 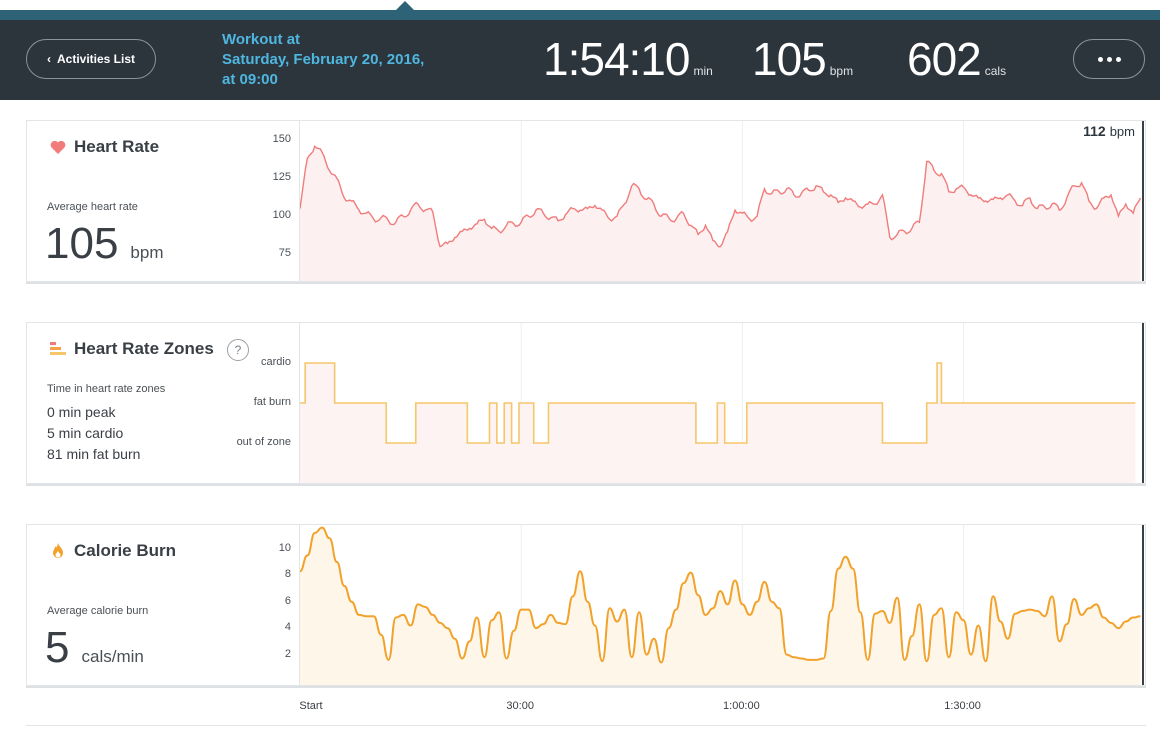 What do you see at coordinates (703, 71) in the screenshot?
I see `duration-unit: min` at bounding box center [703, 71].